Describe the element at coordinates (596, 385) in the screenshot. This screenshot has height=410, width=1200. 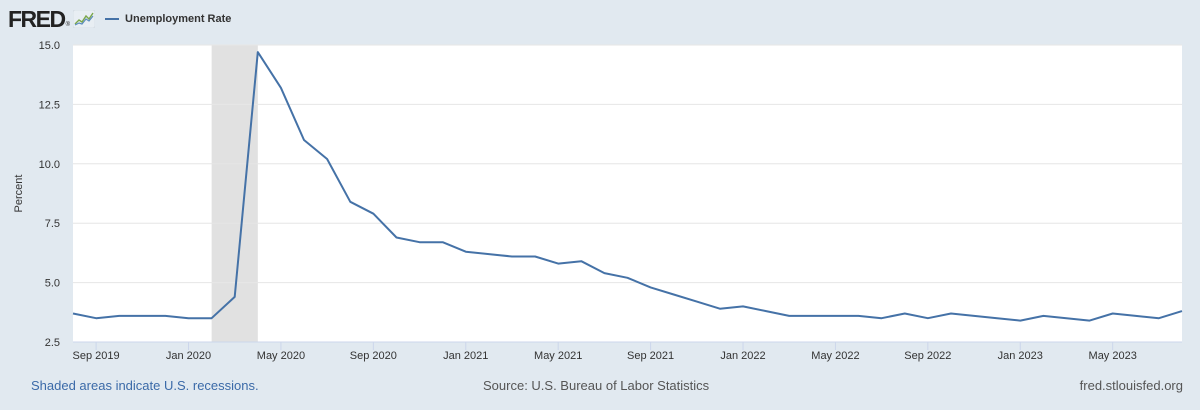
I see `source-note: Source: U.S. Bureau of Labor Statistics` at that location.